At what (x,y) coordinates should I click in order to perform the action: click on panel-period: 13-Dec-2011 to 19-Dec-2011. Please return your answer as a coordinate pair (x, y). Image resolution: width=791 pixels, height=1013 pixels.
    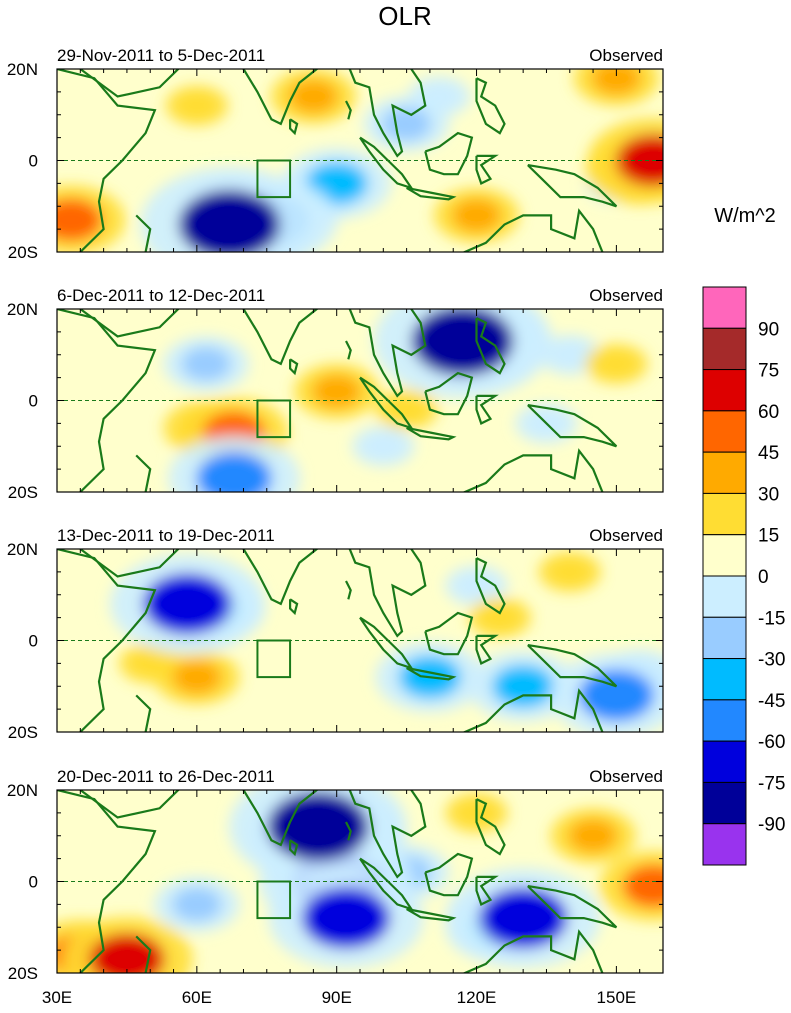
    Looking at the image, I should click on (166, 535).